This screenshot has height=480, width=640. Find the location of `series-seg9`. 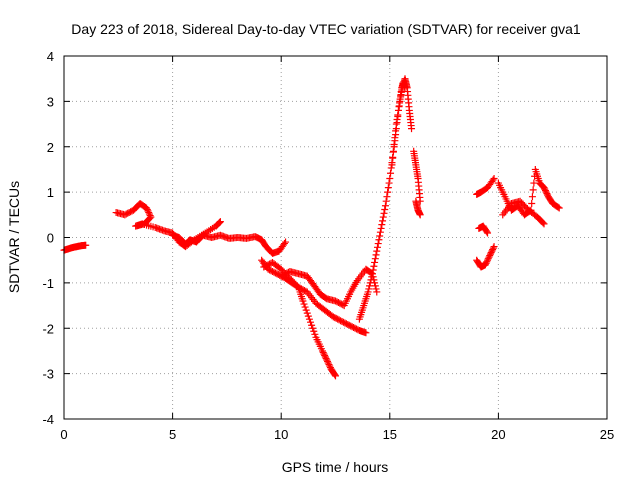

series-seg9 is located at coordinates (417, 176).